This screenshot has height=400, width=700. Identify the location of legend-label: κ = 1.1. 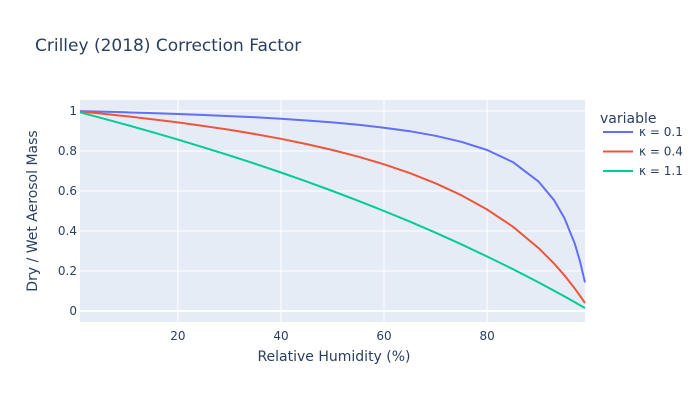
(661, 171).